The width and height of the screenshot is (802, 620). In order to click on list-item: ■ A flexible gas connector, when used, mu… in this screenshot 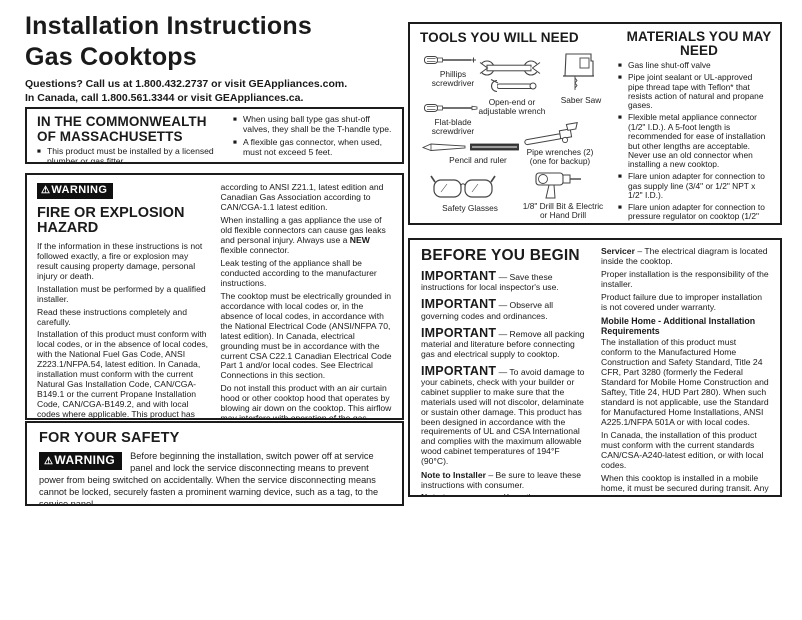, I will do `click(308, 146)`.